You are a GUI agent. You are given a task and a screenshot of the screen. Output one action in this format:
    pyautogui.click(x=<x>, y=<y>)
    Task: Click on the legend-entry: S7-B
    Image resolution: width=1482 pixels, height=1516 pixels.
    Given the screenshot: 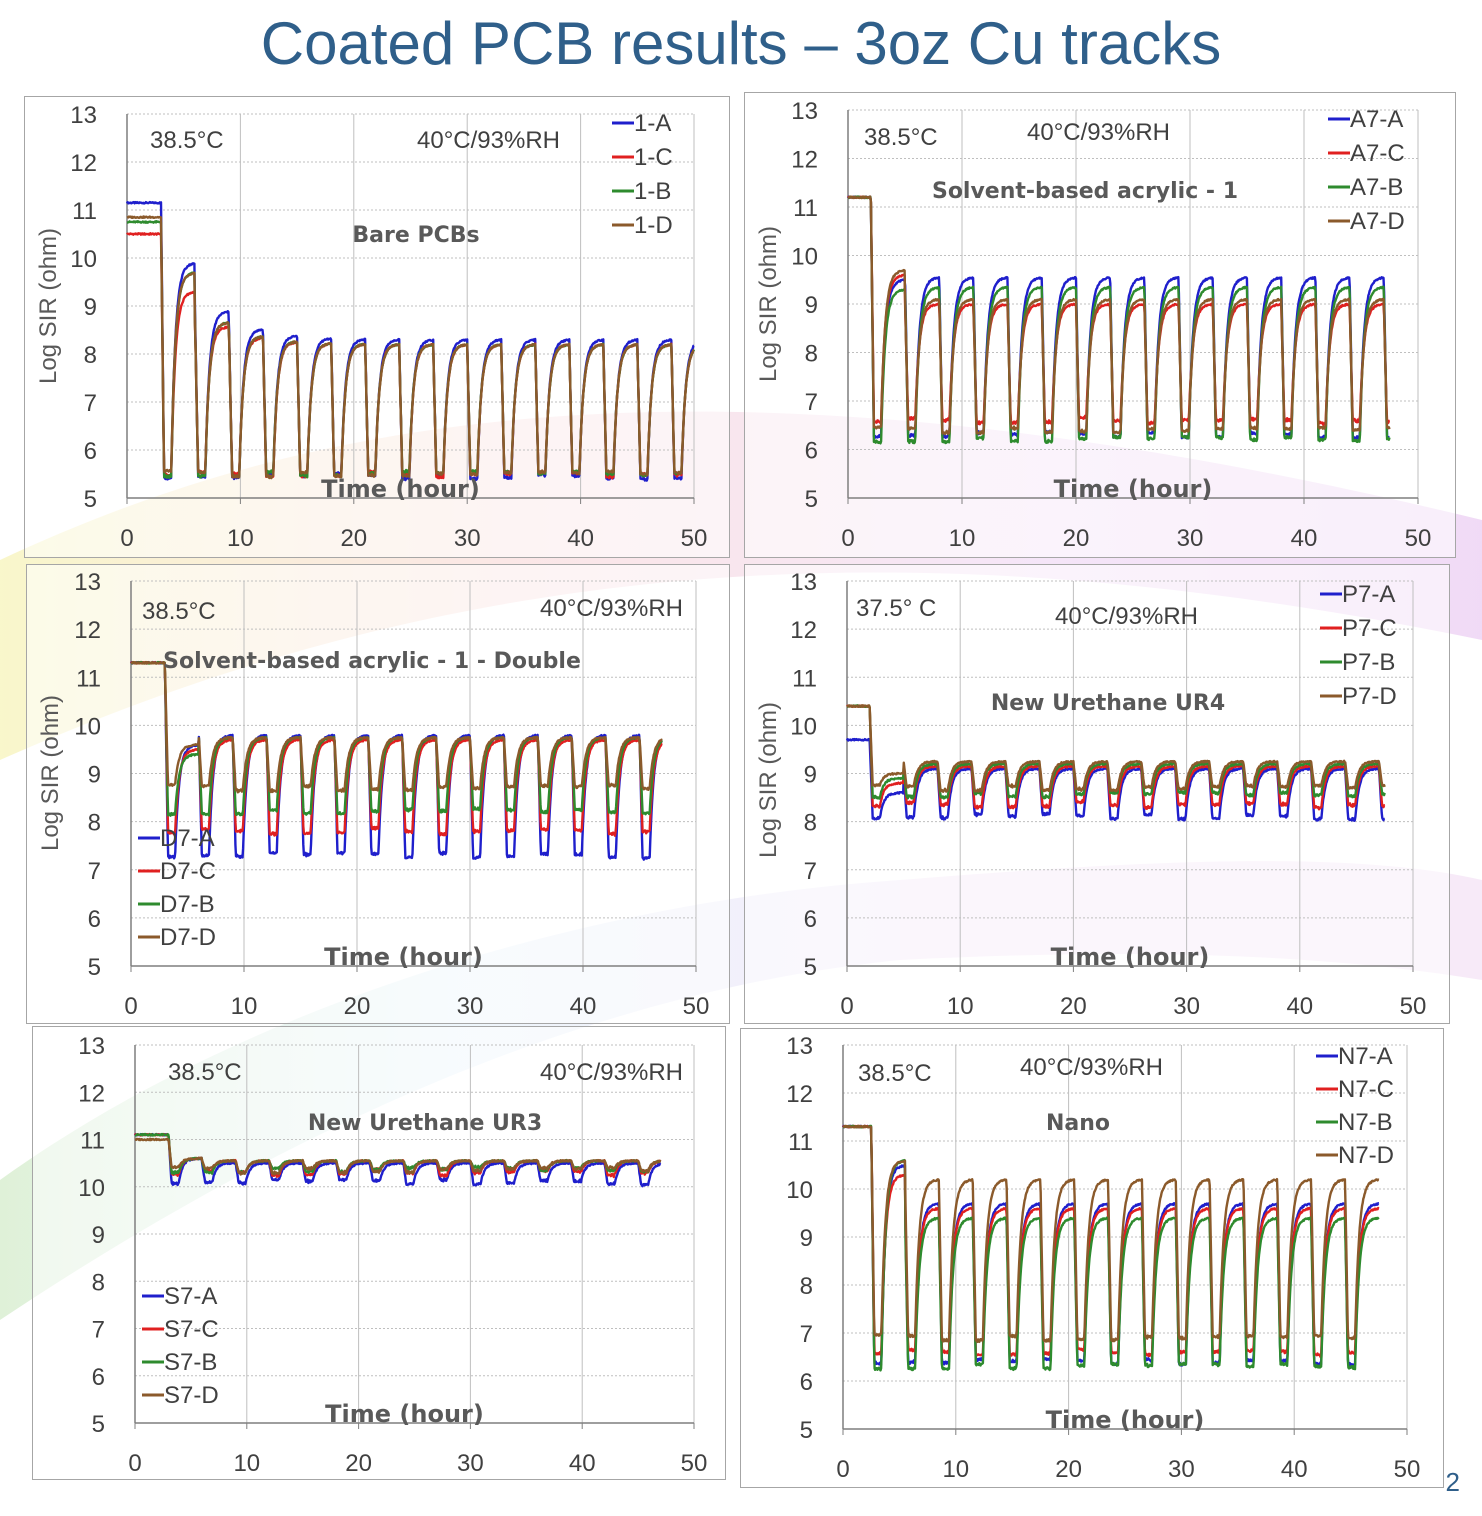 What is the action you would take?
    pyautogui.click(x=190, y=1362)
    